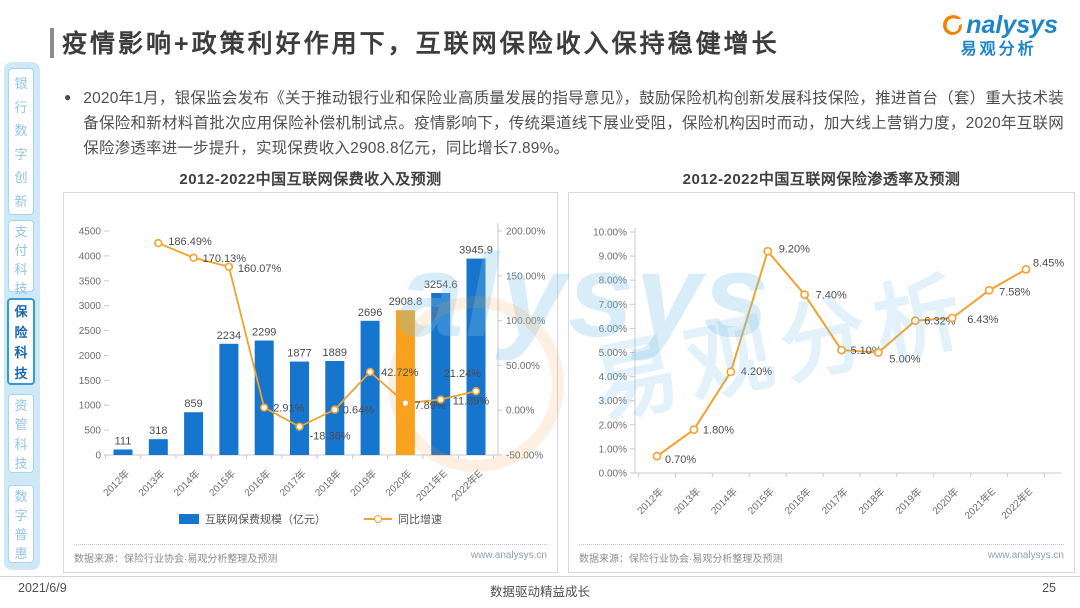  What do you see at coordinates (539, 592) in the screenshot?
I see `footer-slogan: 数据驱动精益成长` at bounding box center [539, 592].